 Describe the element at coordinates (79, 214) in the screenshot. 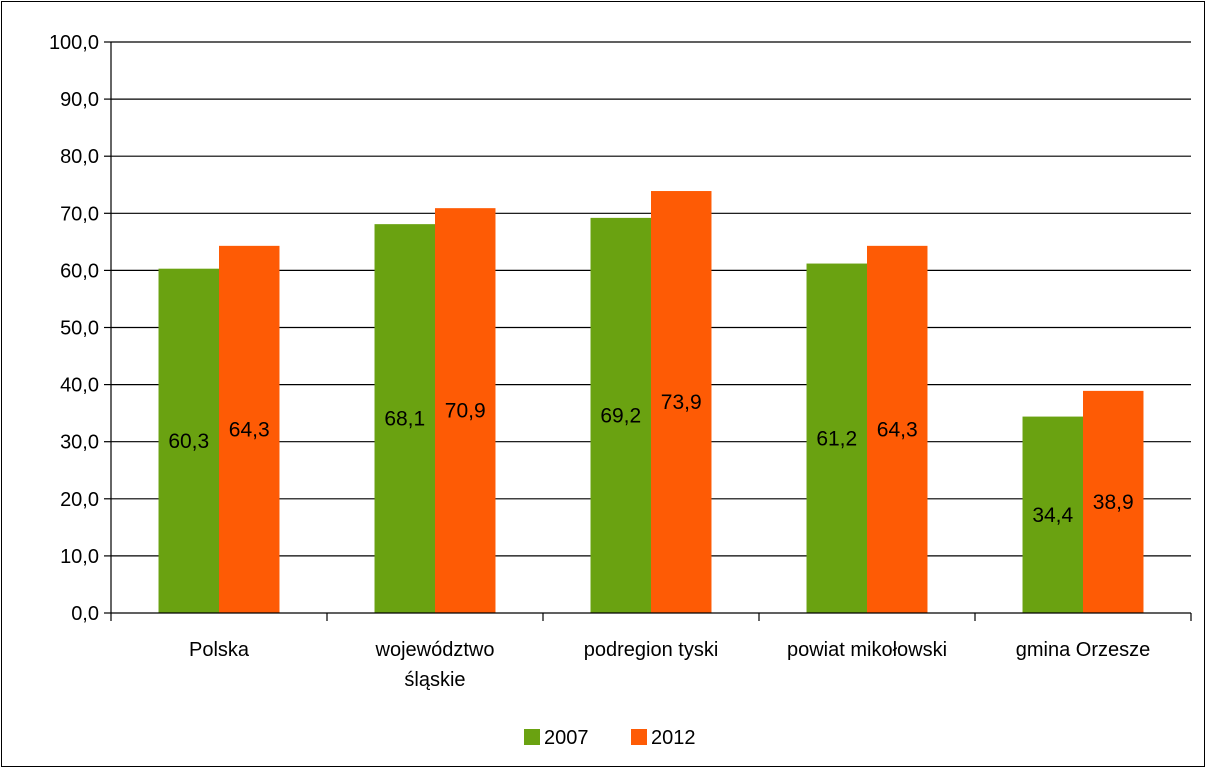

I see `y-tick-label: 70,0` at that location.